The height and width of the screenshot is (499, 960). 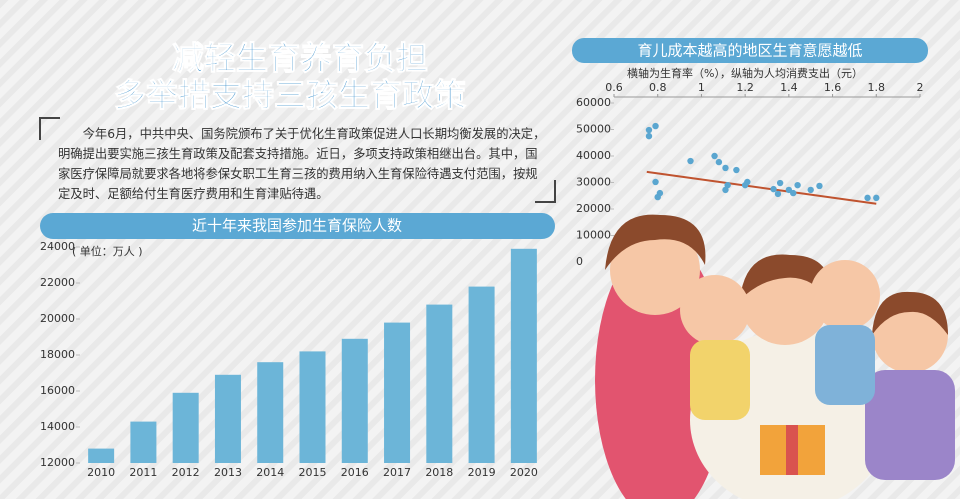 I want to click on y-tick-label: 60000, so click(x=593, y=102).